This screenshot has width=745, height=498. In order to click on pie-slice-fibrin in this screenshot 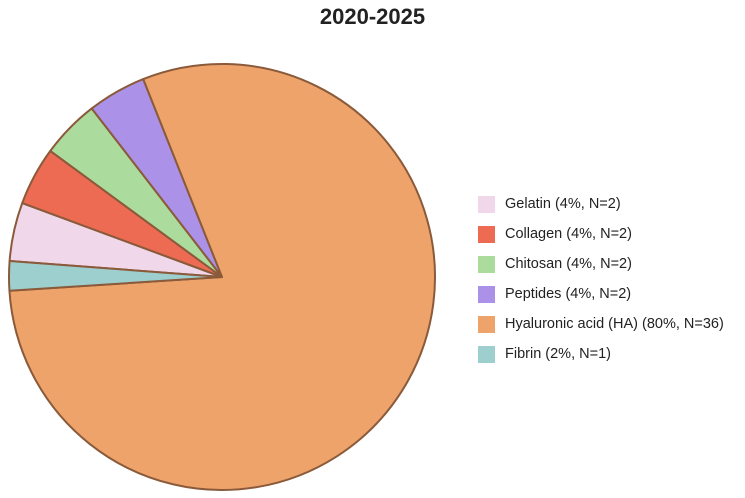, I will do `click(115, 276)`.